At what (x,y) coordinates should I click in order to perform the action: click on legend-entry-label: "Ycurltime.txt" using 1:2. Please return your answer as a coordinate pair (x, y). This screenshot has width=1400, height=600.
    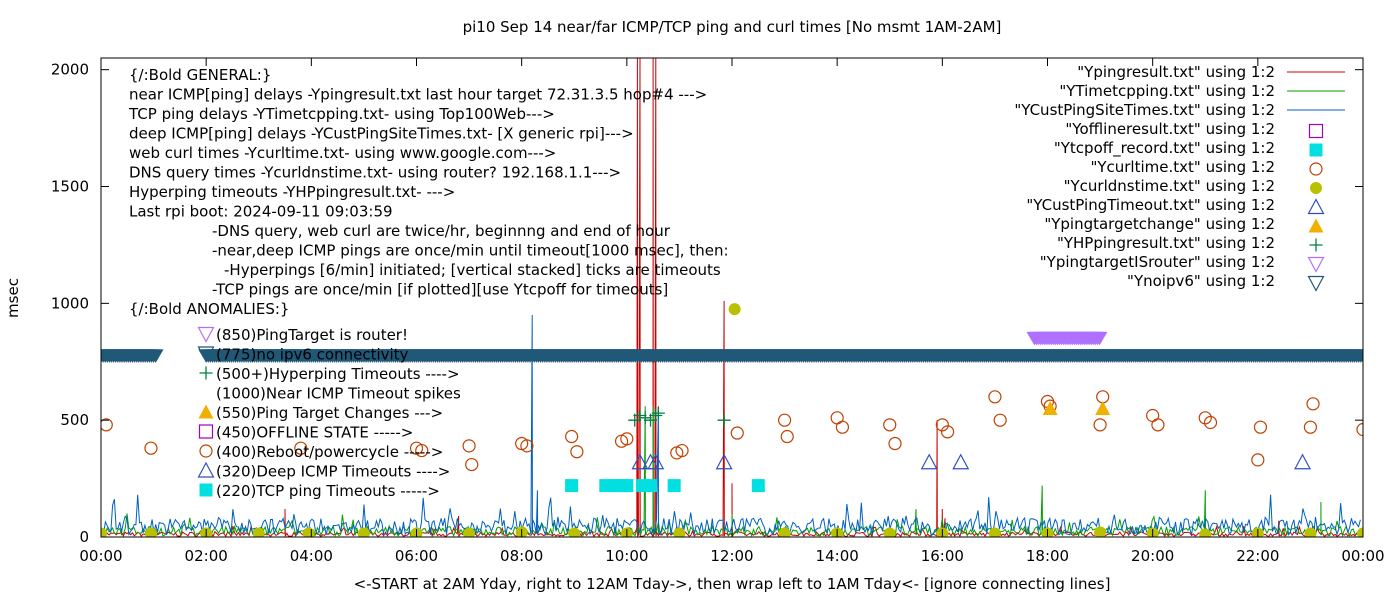
    Looking at the image, I should click on (1182, 167).